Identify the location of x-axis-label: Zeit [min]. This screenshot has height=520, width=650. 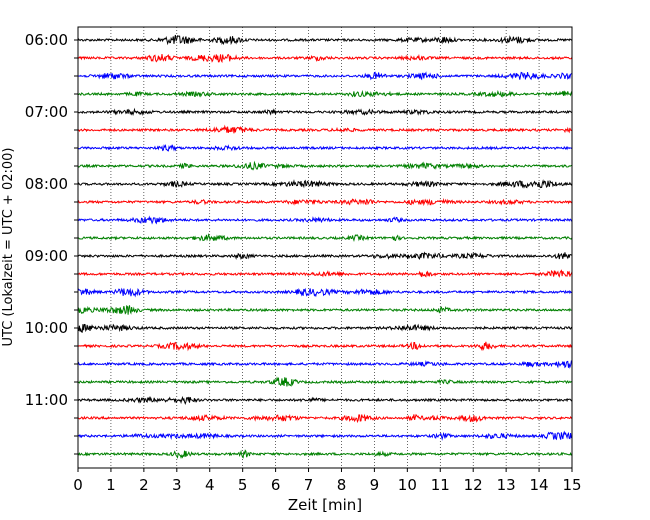
(325, 505).